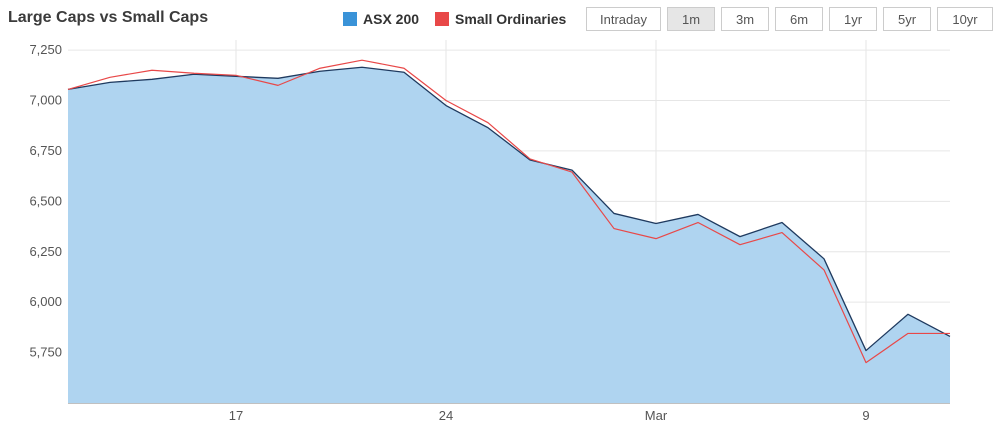  Describe the element at coordinates (350, 19) in the screenshot. I see `legend-swatch-asx200` at that location.